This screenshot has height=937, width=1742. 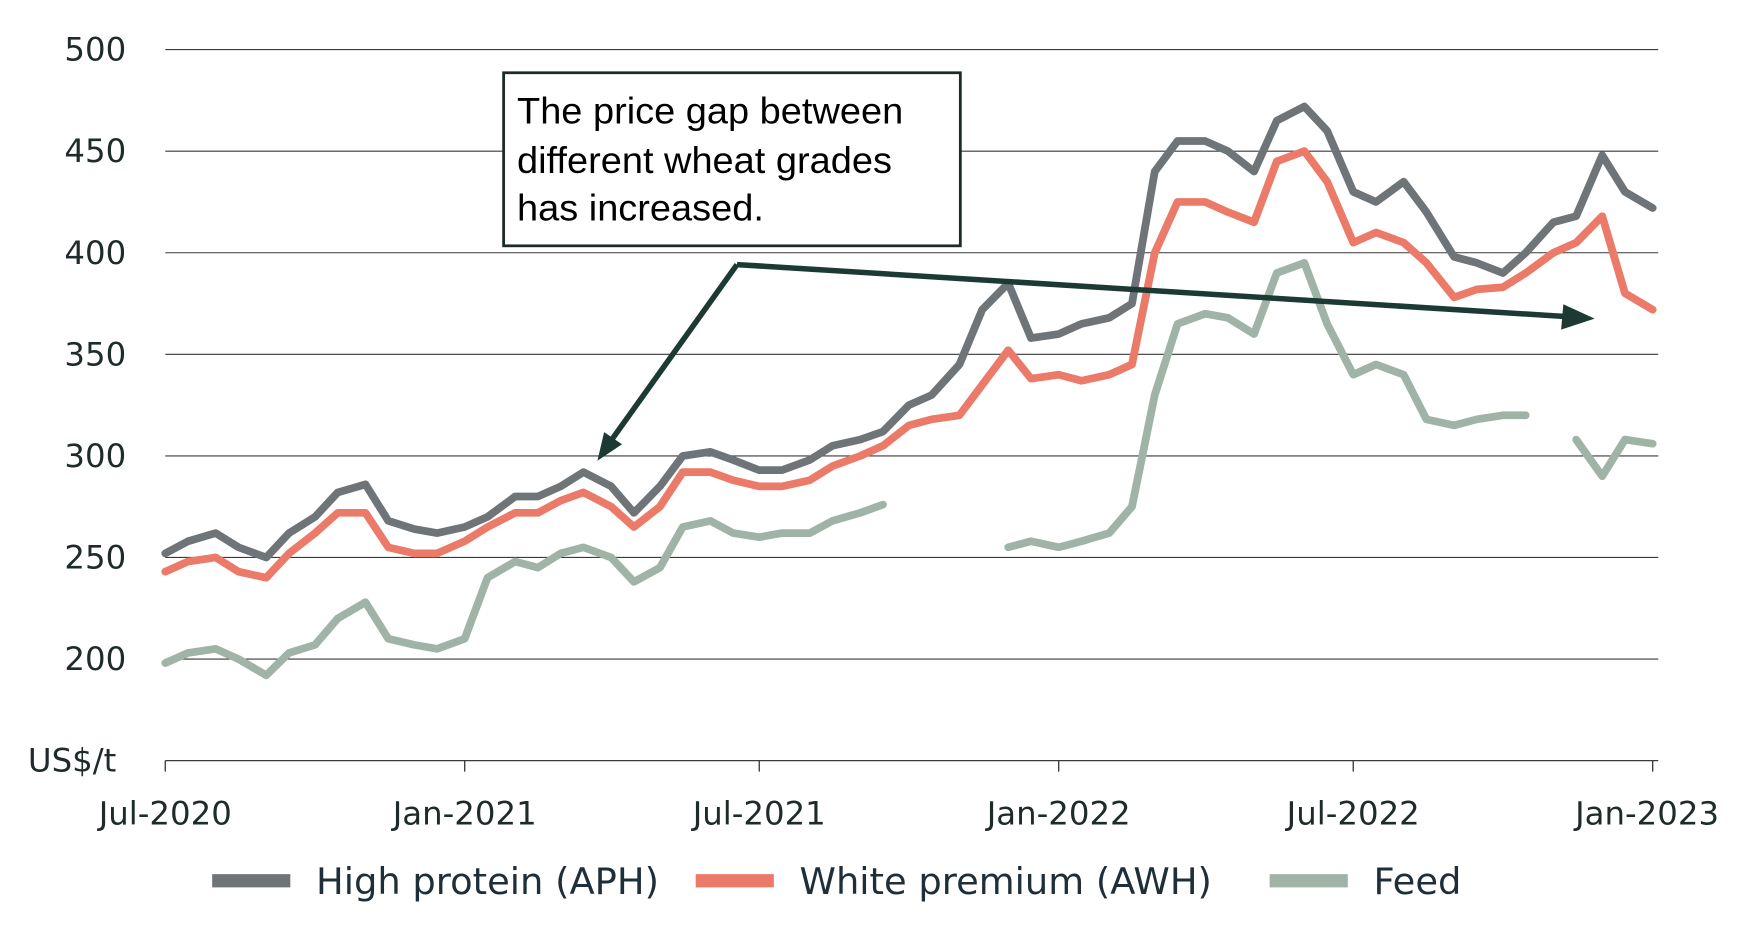 What do you see at coordinates (1646, 814) in the screenshot?
I see `x-tick-label: Jan-2023` at bounding box center [1646, 814].